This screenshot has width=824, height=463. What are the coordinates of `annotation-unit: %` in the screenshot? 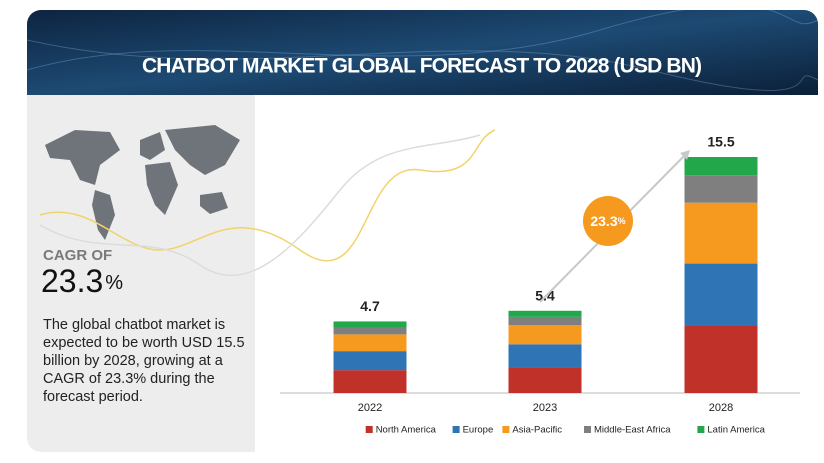 It's located at (622, 221).